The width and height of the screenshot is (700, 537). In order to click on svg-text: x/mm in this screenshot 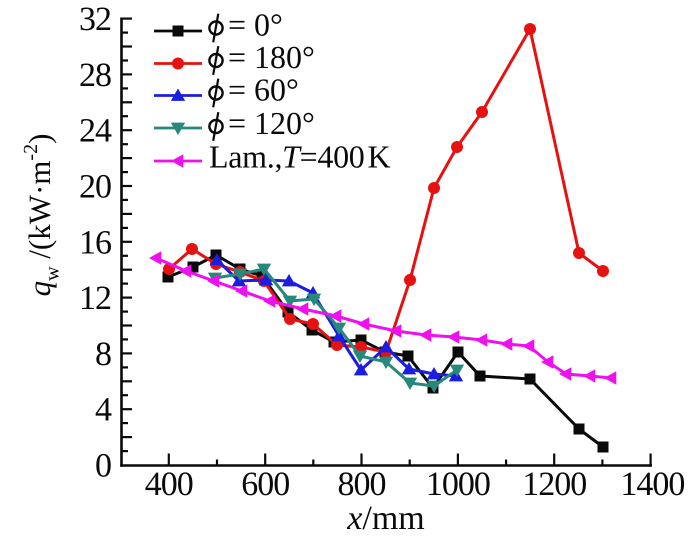, I will do `click(385, 518)`.